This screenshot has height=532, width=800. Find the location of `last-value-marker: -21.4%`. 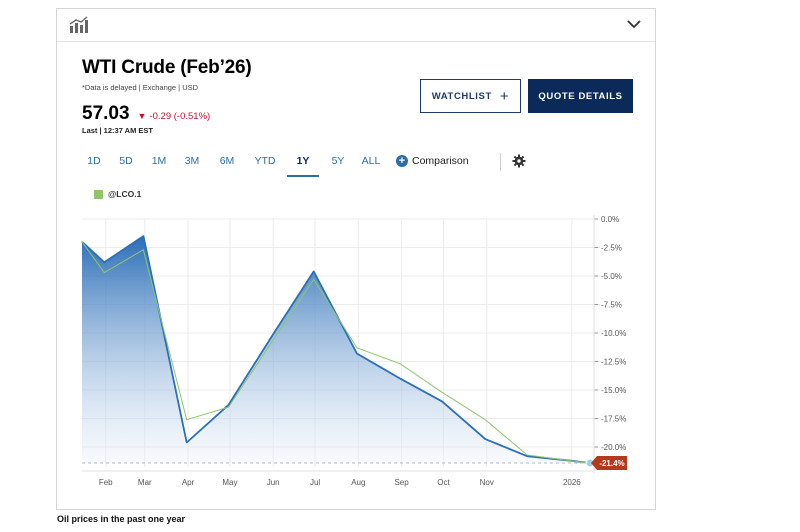

last-value-marker: -21.4% is located at coordinates (354, 463).